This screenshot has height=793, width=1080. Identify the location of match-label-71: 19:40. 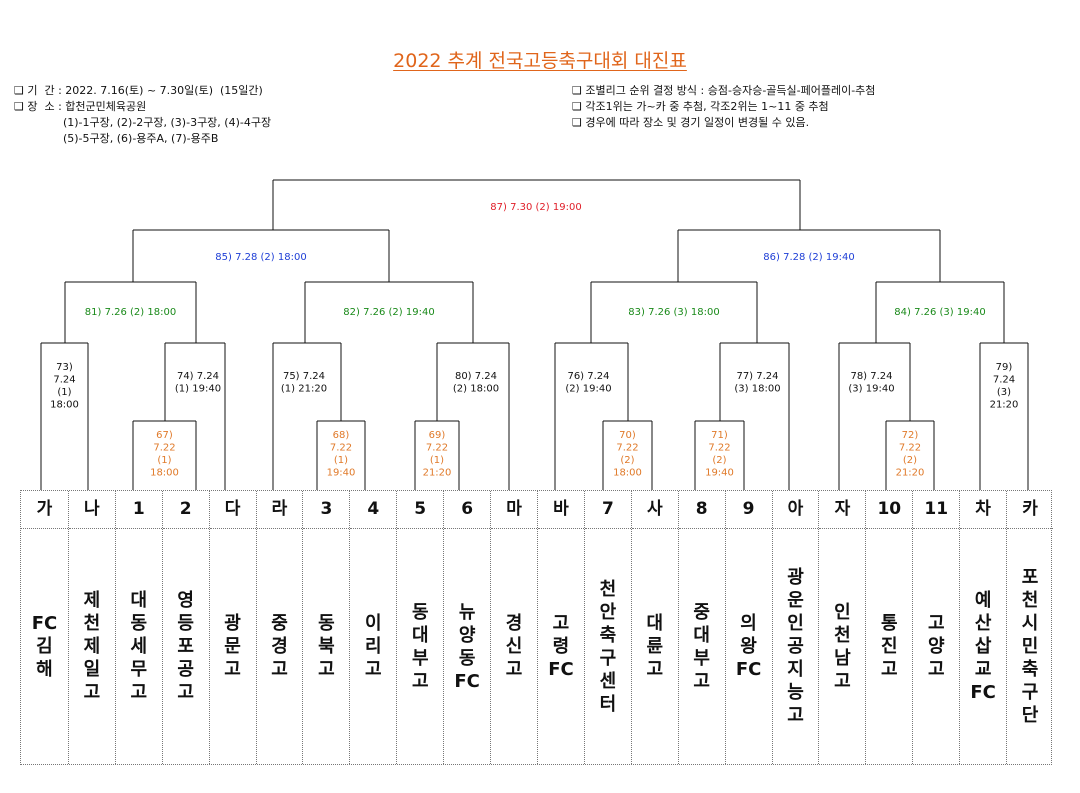
(719, 473).